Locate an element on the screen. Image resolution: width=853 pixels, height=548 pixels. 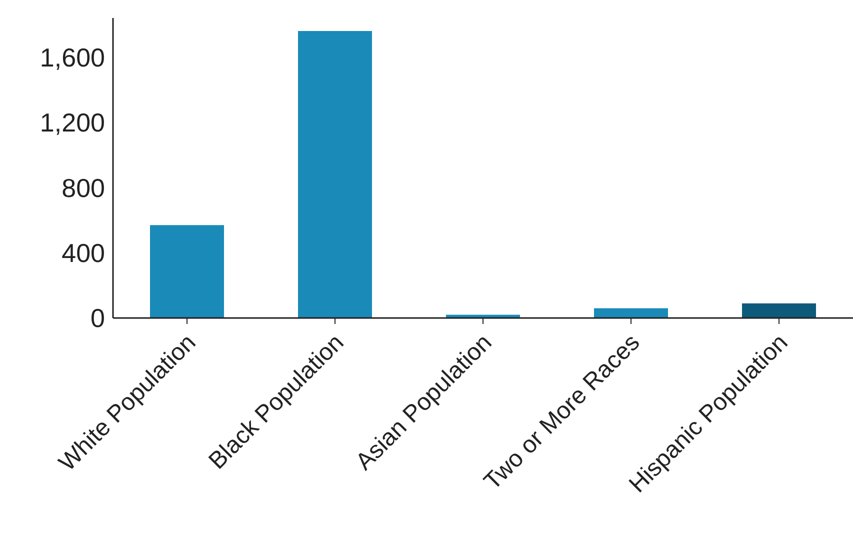
y-tick-label: 400 is located at coordinates (83, 253).